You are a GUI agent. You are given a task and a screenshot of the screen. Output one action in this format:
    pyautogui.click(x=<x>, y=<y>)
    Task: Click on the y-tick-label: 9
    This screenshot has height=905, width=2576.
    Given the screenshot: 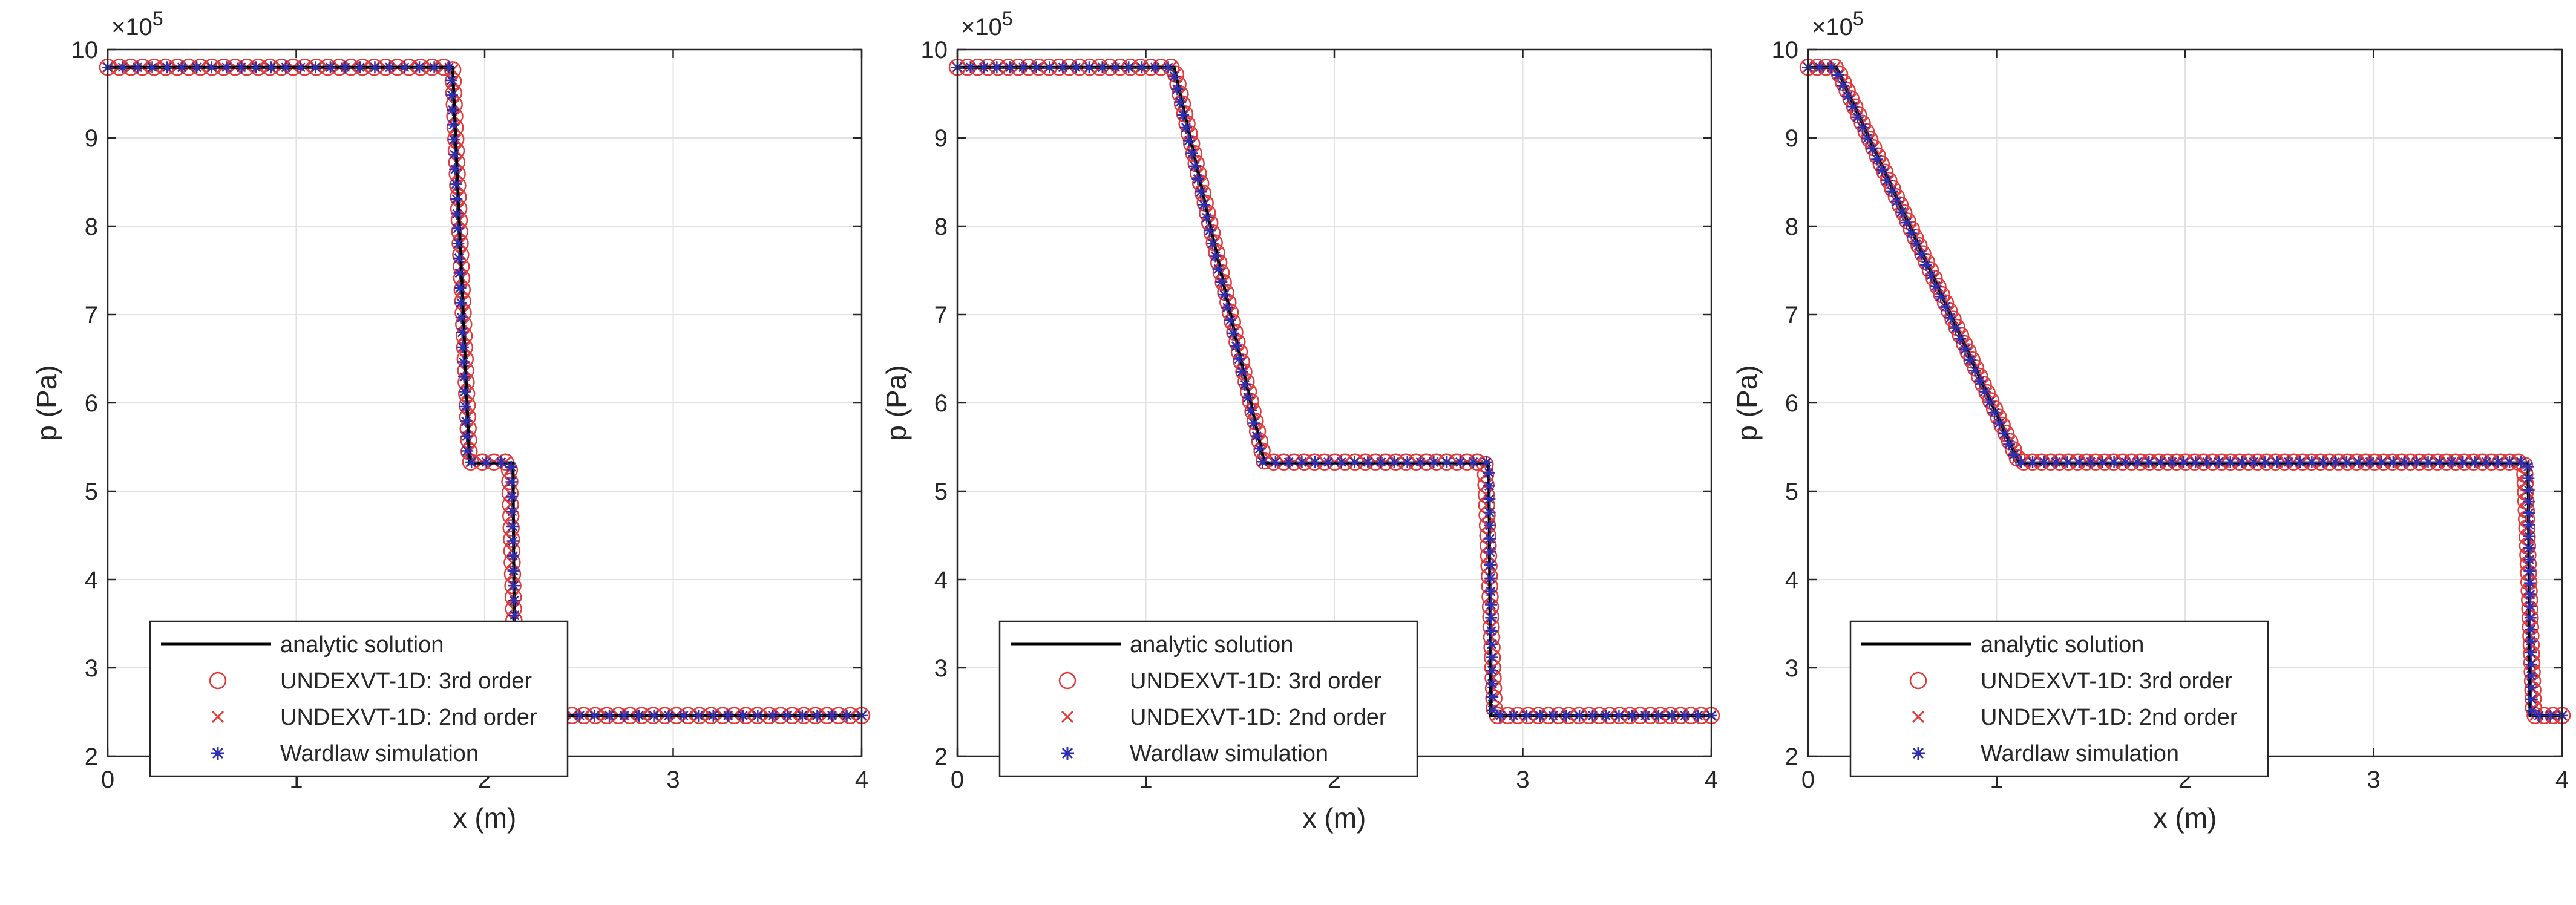 What is the action you would take?
    pyautogui.click(x=1791, y=138)
    